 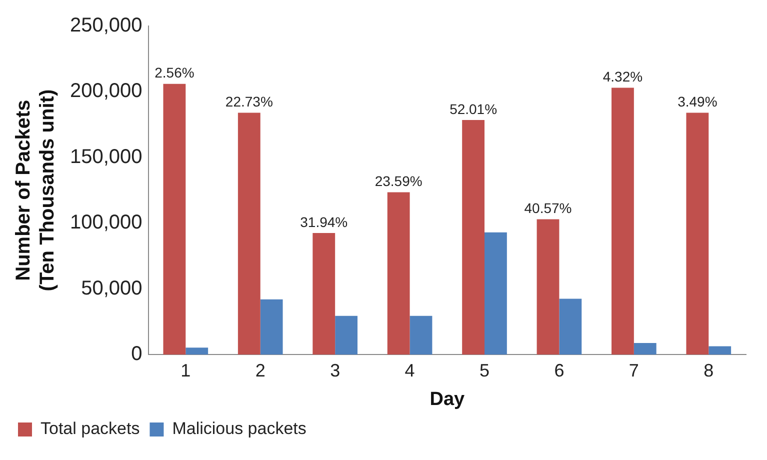 I want to click on x-axis-title: Day, so click(x=448, y=399).